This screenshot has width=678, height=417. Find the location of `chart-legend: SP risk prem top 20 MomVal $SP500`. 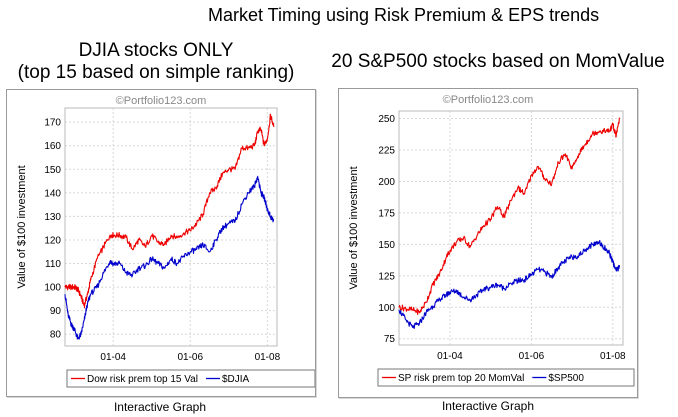

chart-legend: SP risk prem top 20 MomVal $SP500 is located at coordinates (506, 377).